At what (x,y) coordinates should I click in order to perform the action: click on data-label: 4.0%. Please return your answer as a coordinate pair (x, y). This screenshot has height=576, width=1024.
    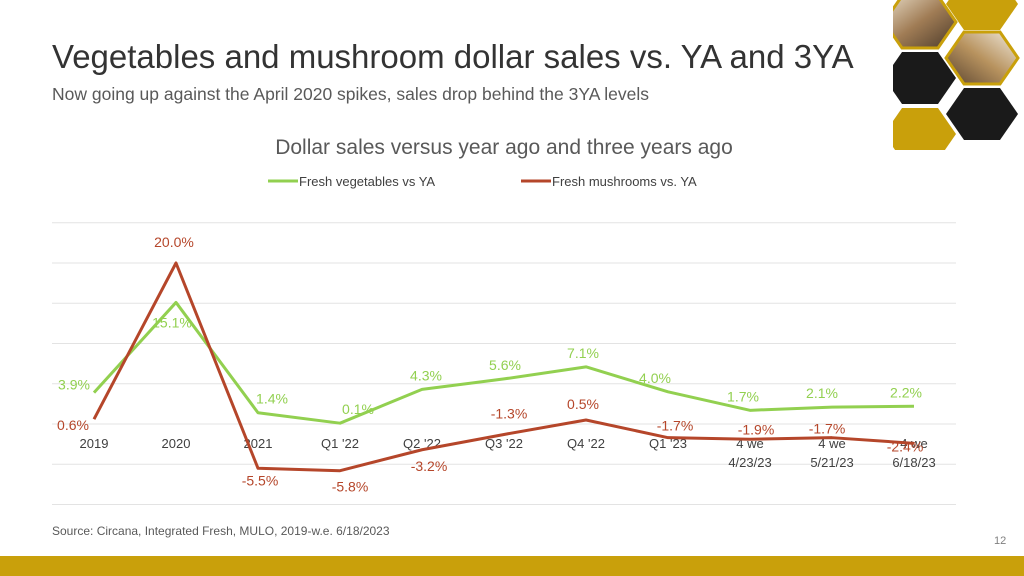
    Looking at the image, I should click on (655, 378).